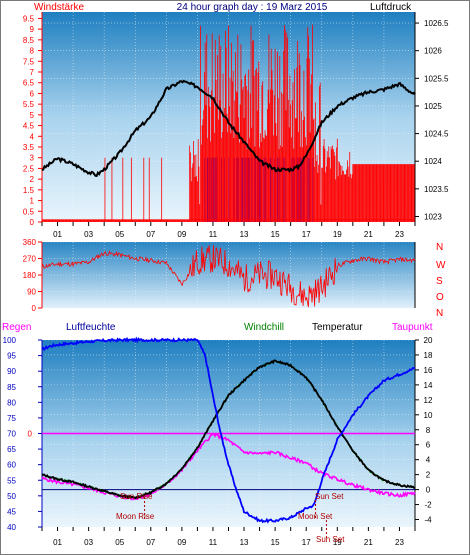  What do you see at coordinates (11, 480) in the screenshot?
I see `humidity-tick-label: 55` at bounding box center [11, 480].